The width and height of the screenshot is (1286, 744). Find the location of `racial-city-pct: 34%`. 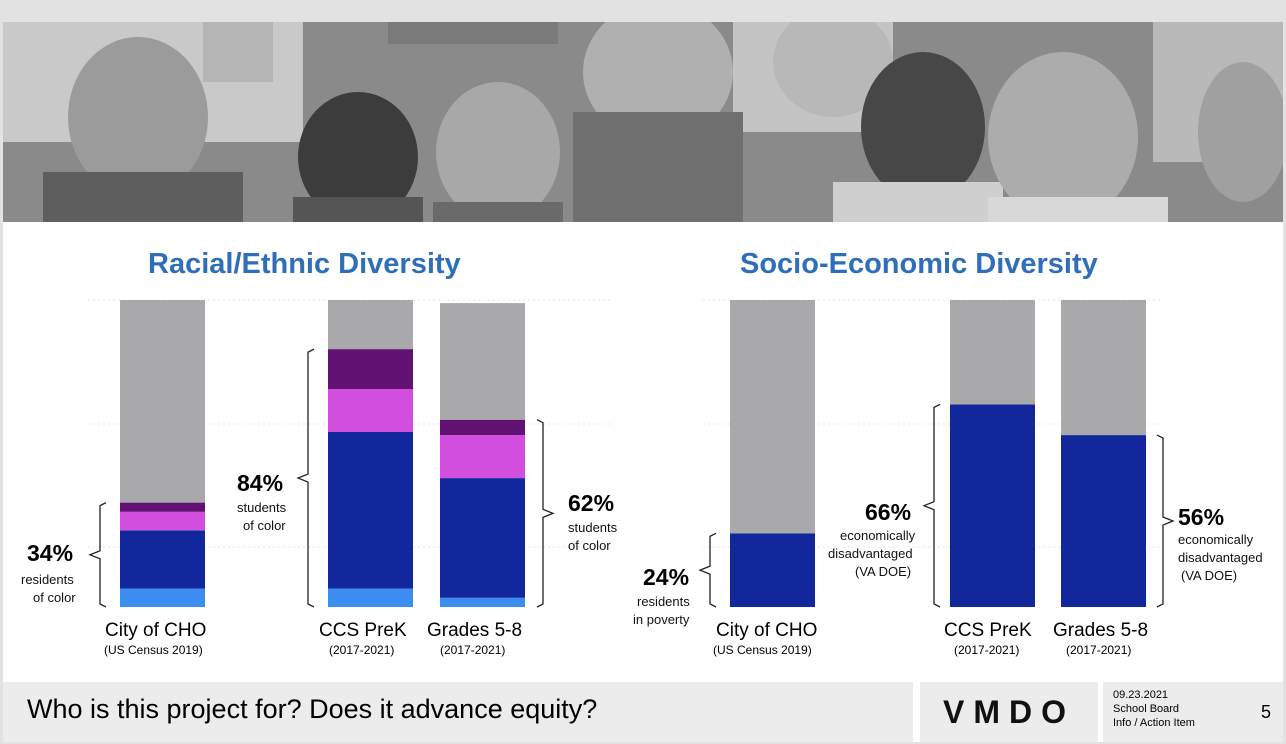

racial-city-pct: 34% is located at coordinates (50, 553).